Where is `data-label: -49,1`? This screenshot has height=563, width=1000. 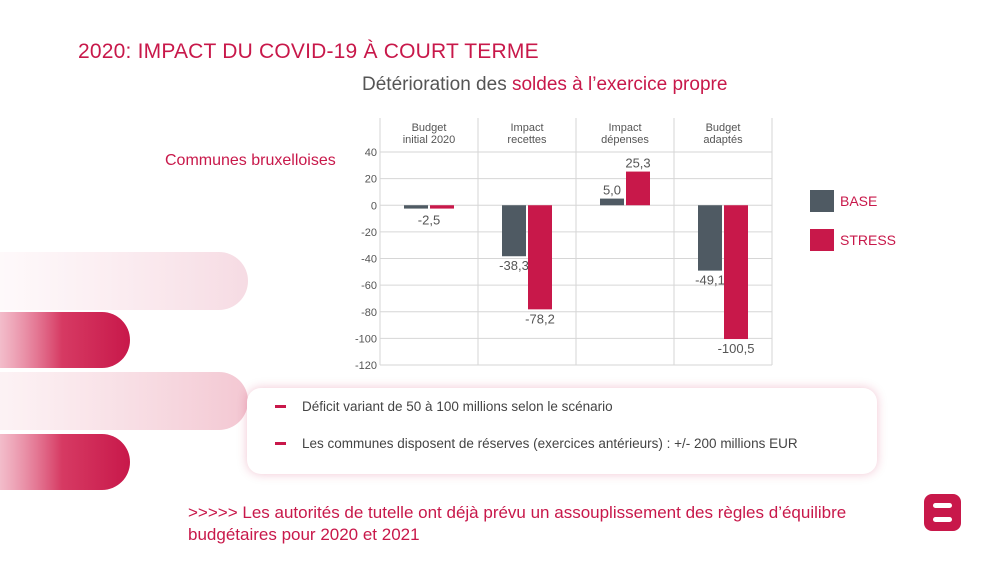 data-label: -49,1 is located at coordinates (710, 280).